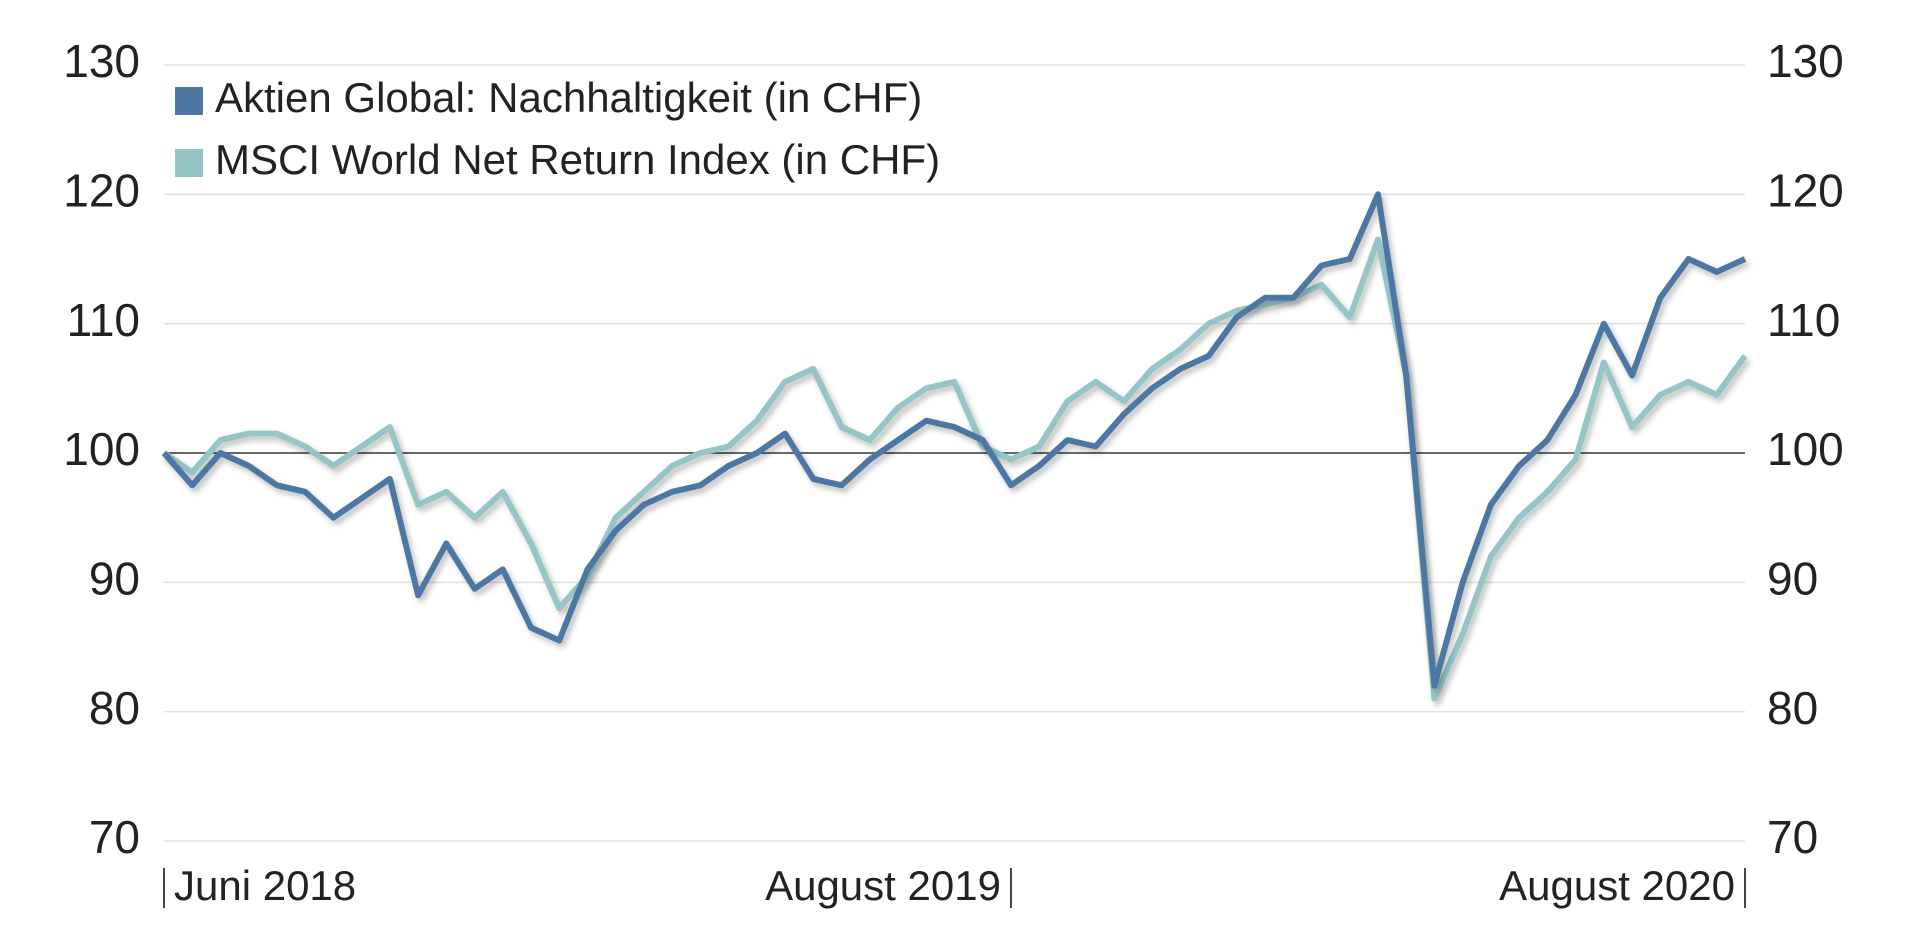 The height and width of the screenshot is (929, 1920). I want to click on y-tick-label: 100, so click(101, 449).